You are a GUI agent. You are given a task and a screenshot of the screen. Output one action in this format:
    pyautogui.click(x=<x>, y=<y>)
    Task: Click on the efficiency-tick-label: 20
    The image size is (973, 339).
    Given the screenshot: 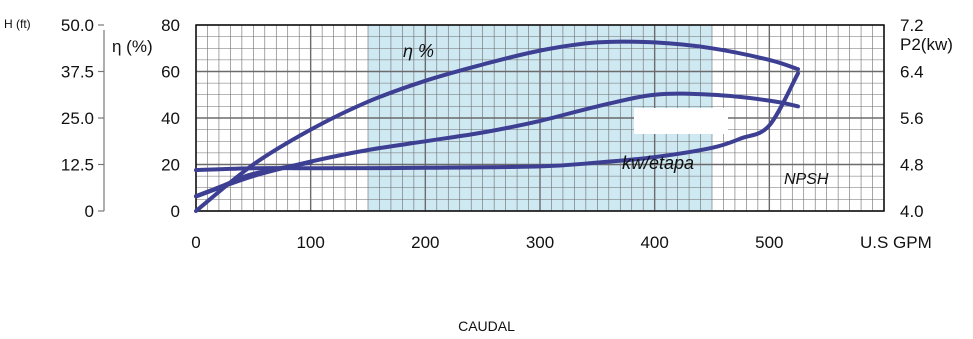 What is the action you would take?
    pyautogui.click(x=170, y=165)
    